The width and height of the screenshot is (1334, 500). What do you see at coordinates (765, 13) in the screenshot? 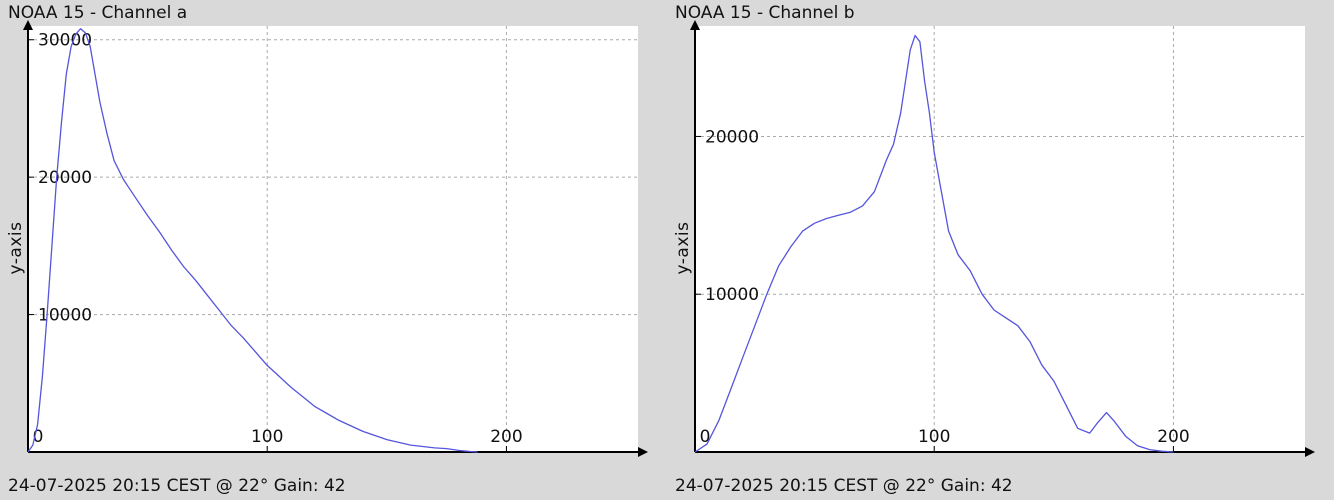
I see `chart-title: NOAA 15 - Channel b` at bounding box center [765, 13].